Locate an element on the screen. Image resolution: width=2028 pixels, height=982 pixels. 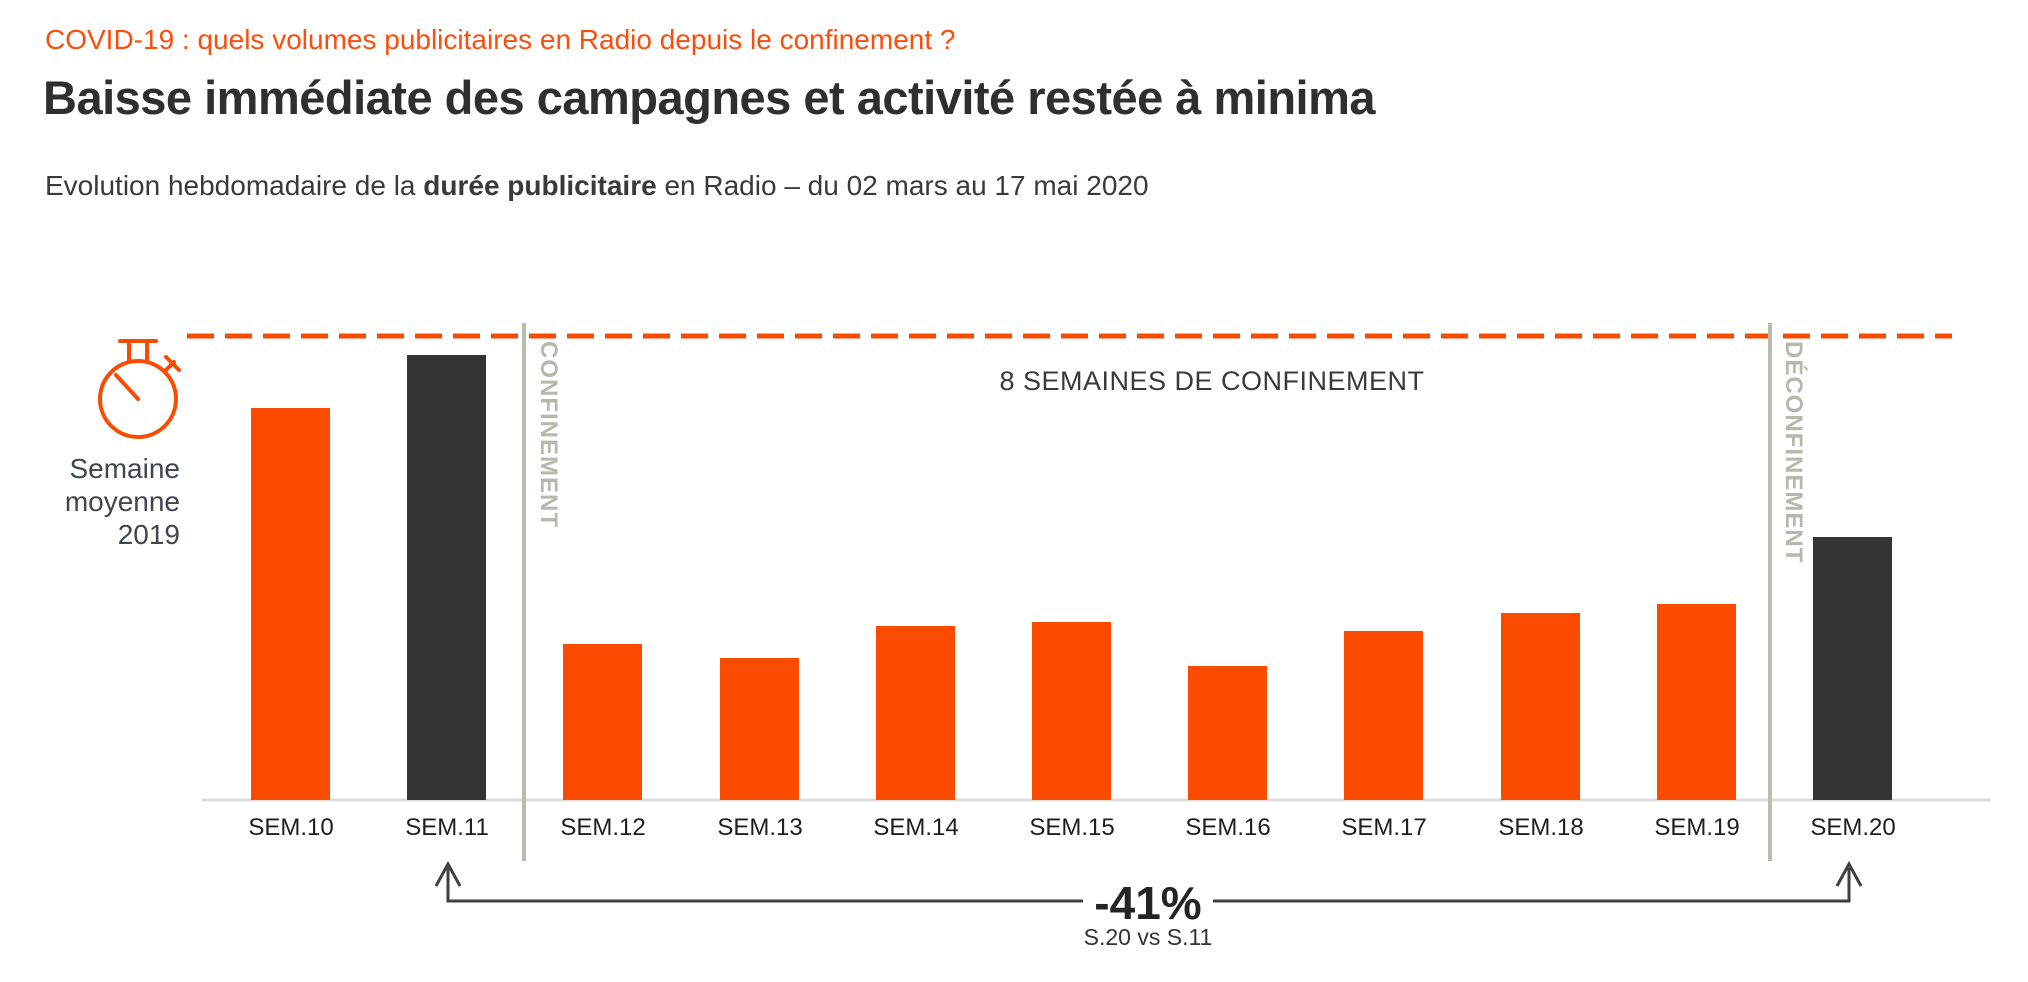
x-axis-label-SEM.16: SEM.16 is located at coordinates (1228, 827).